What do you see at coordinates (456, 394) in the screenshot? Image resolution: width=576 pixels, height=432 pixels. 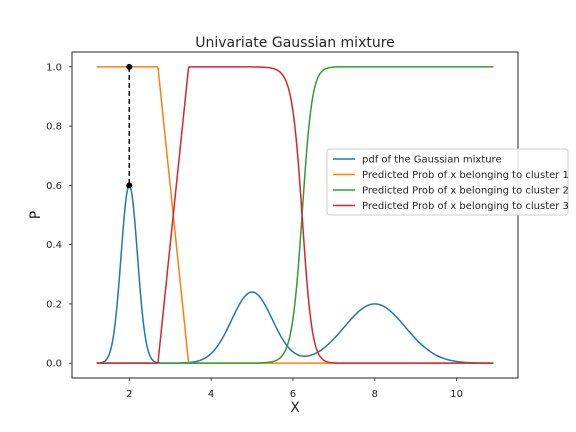 I see `x-tick-label: 10` at bounding box center [456, 394].